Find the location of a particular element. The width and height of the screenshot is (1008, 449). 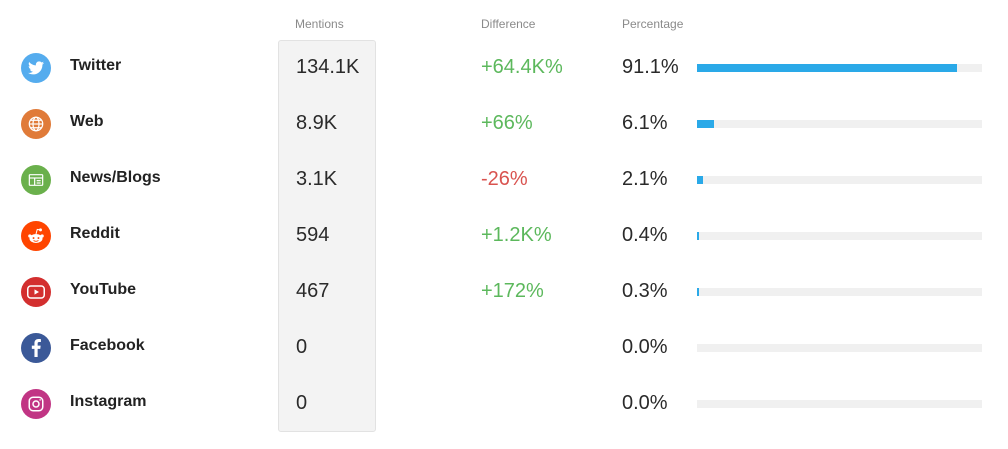

globe-icon is located at coordinates (36, 124).